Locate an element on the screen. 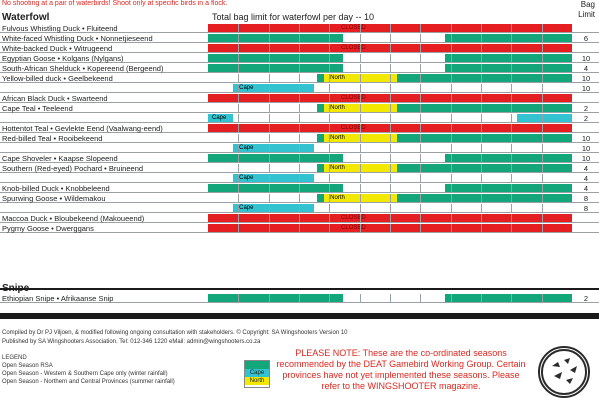  north-label: North is located at coordinates (337, 168).